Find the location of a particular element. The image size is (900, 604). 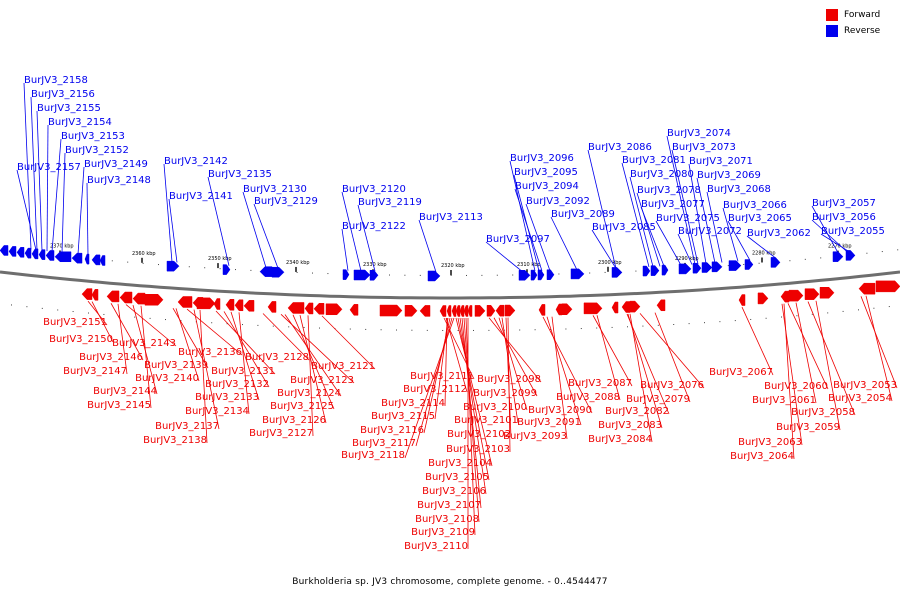

legend-item-reverse: Reverse is located at coordinates (859, 31).